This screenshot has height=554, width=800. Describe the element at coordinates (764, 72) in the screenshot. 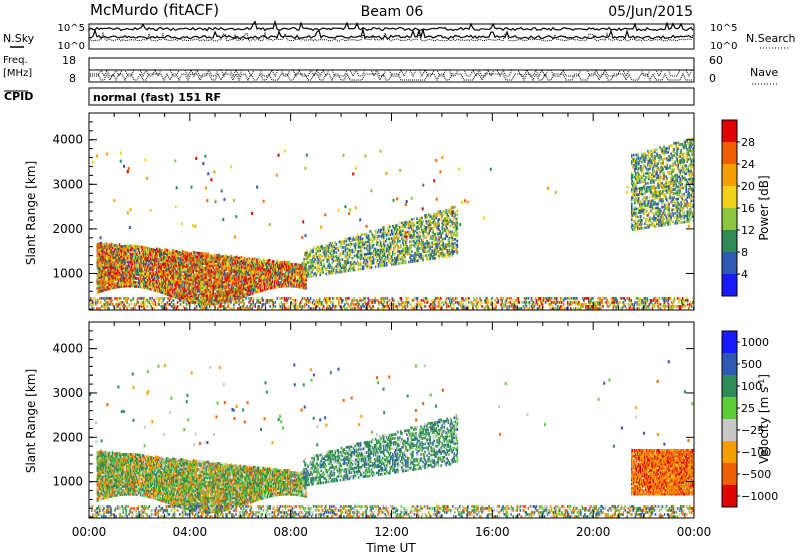

I see `nave-label: Nave` at that location.